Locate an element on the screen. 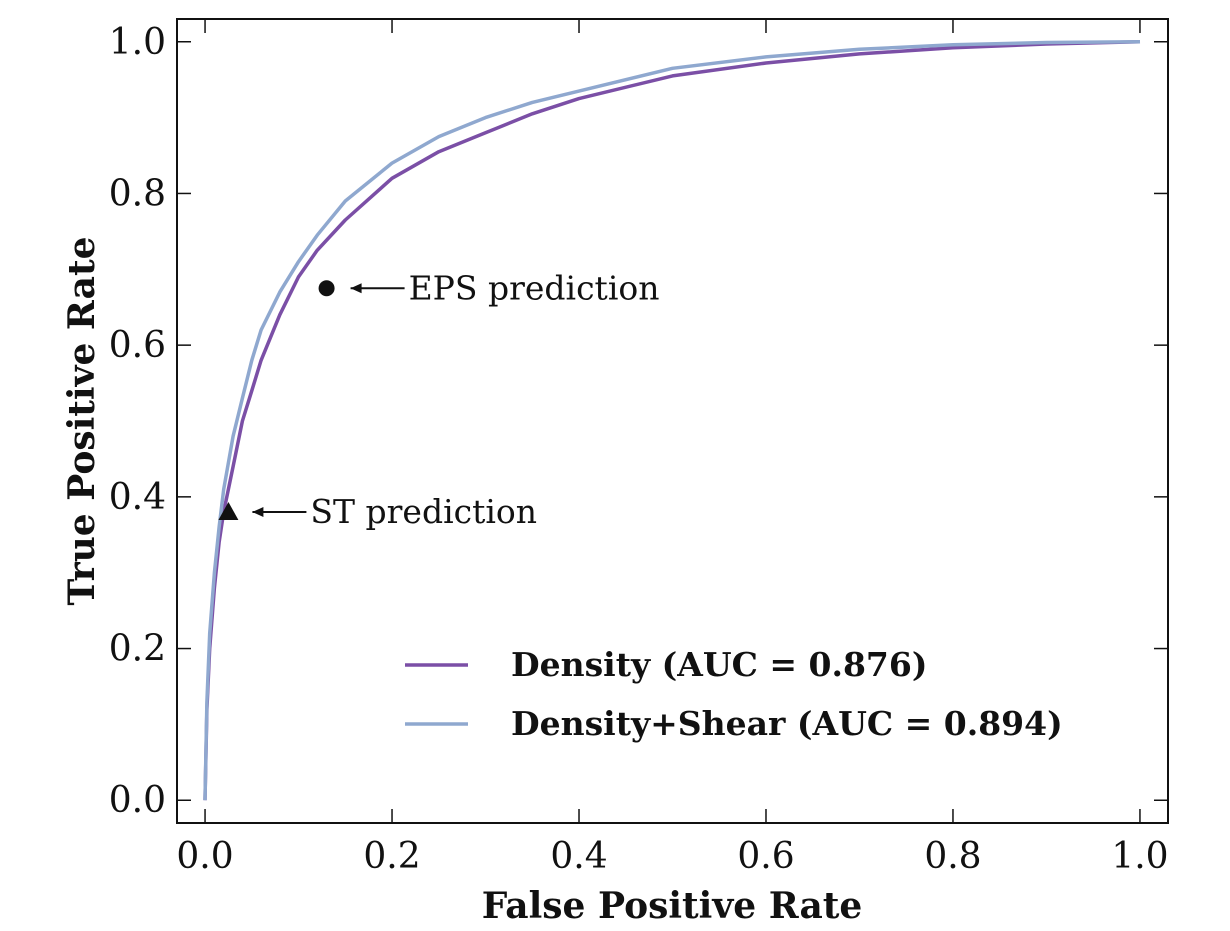 This screenshot has height=931, width=1230. x-tick-label: 0.8 is located at coordinates (952, 856).